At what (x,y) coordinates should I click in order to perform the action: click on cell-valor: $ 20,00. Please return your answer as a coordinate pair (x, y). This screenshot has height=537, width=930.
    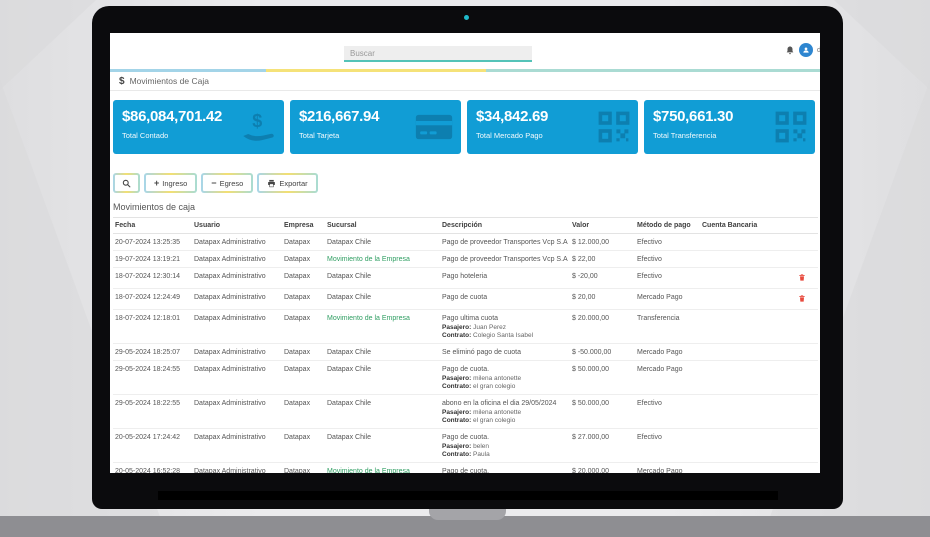
    Looking at the image, I should click on (602, 299).